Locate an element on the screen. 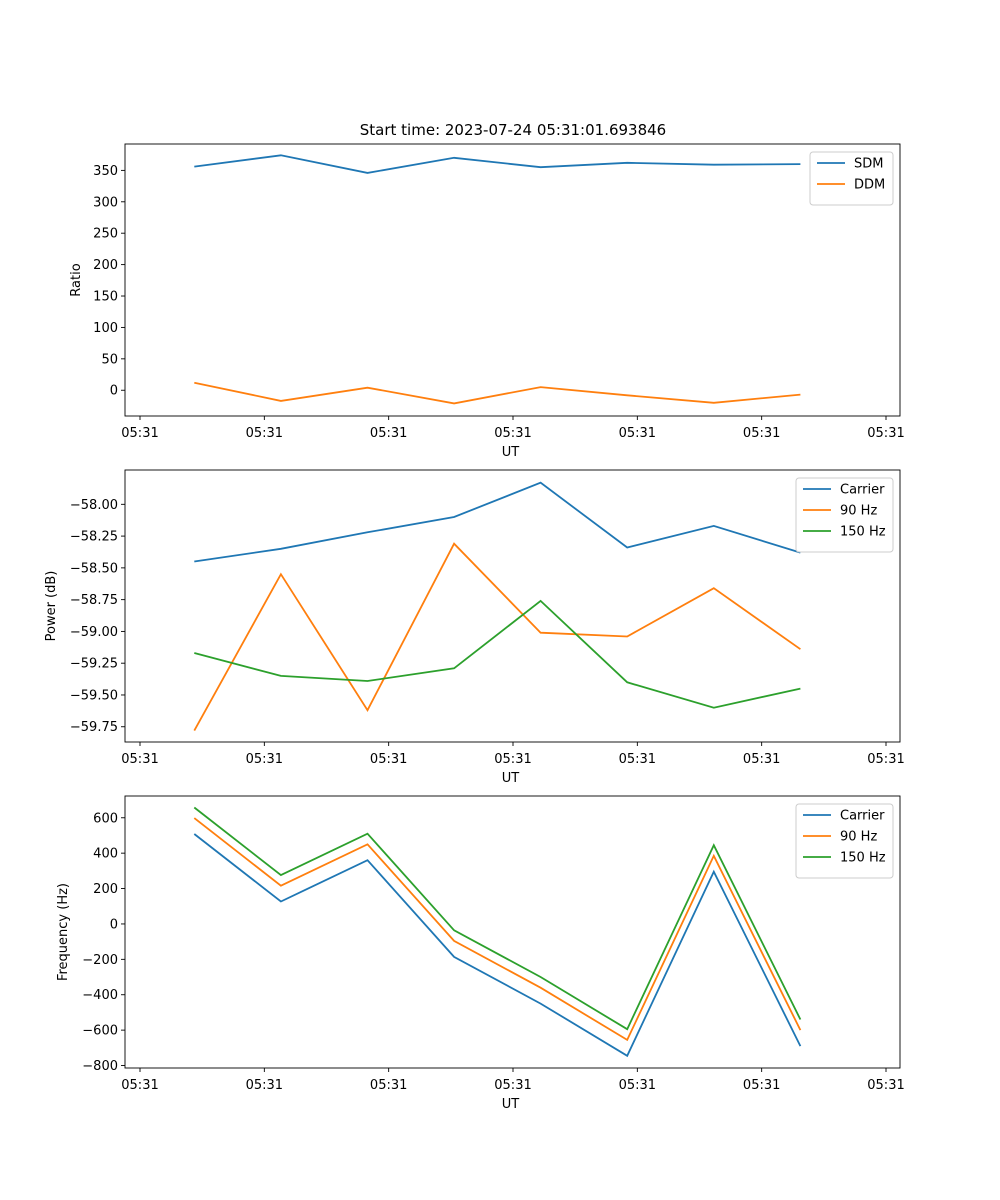 The image size is (1000, 1200). series-line-ddm is located at coordinates (497, 393).